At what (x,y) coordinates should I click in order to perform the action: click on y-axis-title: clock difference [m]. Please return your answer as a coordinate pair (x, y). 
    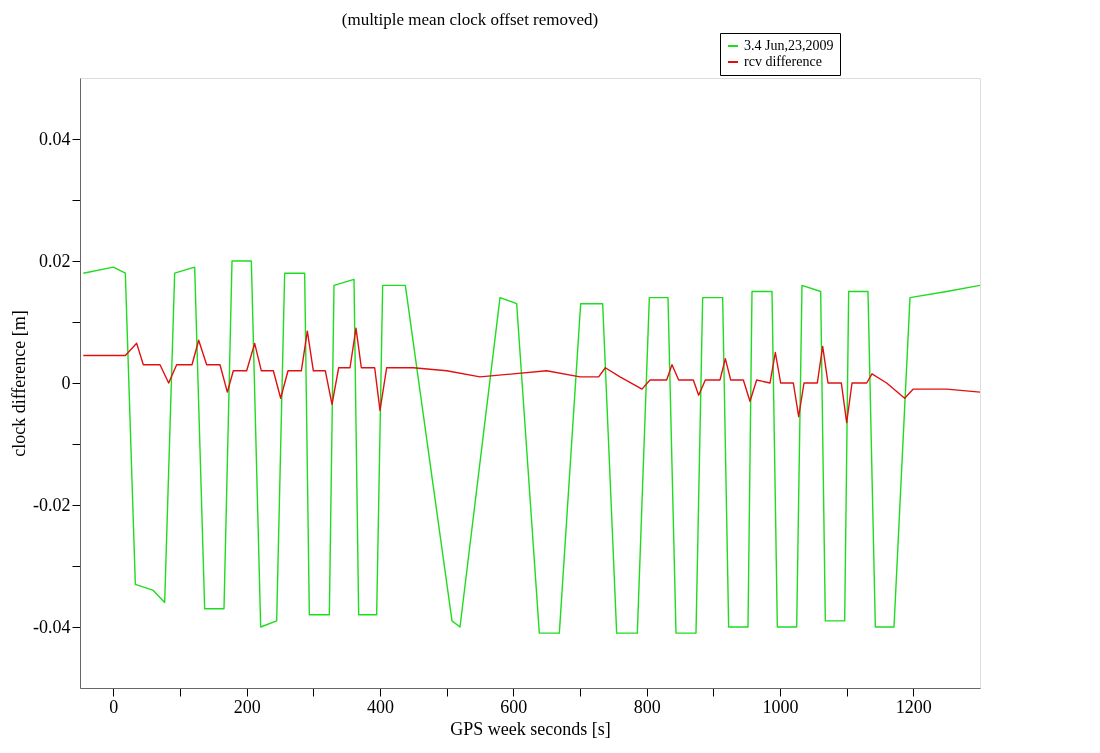
    Looking at the image, I should click on (19, 383).